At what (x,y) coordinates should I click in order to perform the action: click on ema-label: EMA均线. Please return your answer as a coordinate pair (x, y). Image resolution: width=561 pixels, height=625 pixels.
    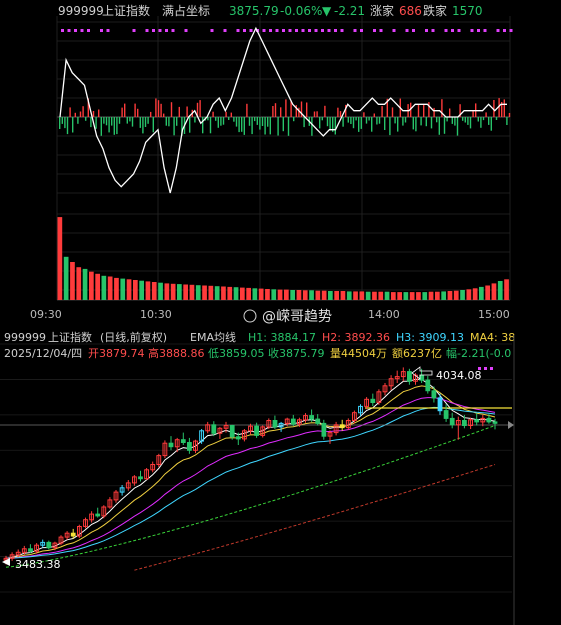
    Looking at the image, I should click on (213, 337).